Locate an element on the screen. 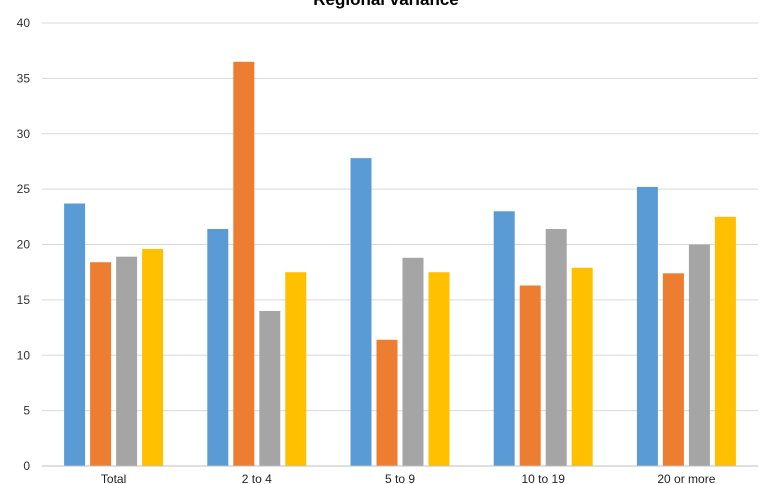 This screenshot has width=768, height=484. y-axis-ticks: 0 5 10 15 20 25 30 35 40 is located at coordinates (24, 244).